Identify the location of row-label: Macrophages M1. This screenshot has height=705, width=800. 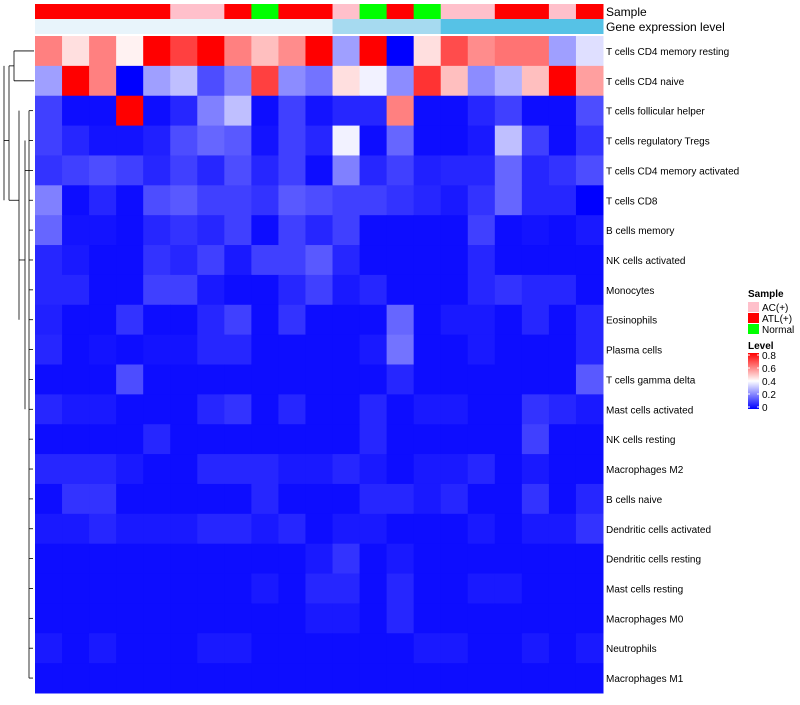
(645, 679).